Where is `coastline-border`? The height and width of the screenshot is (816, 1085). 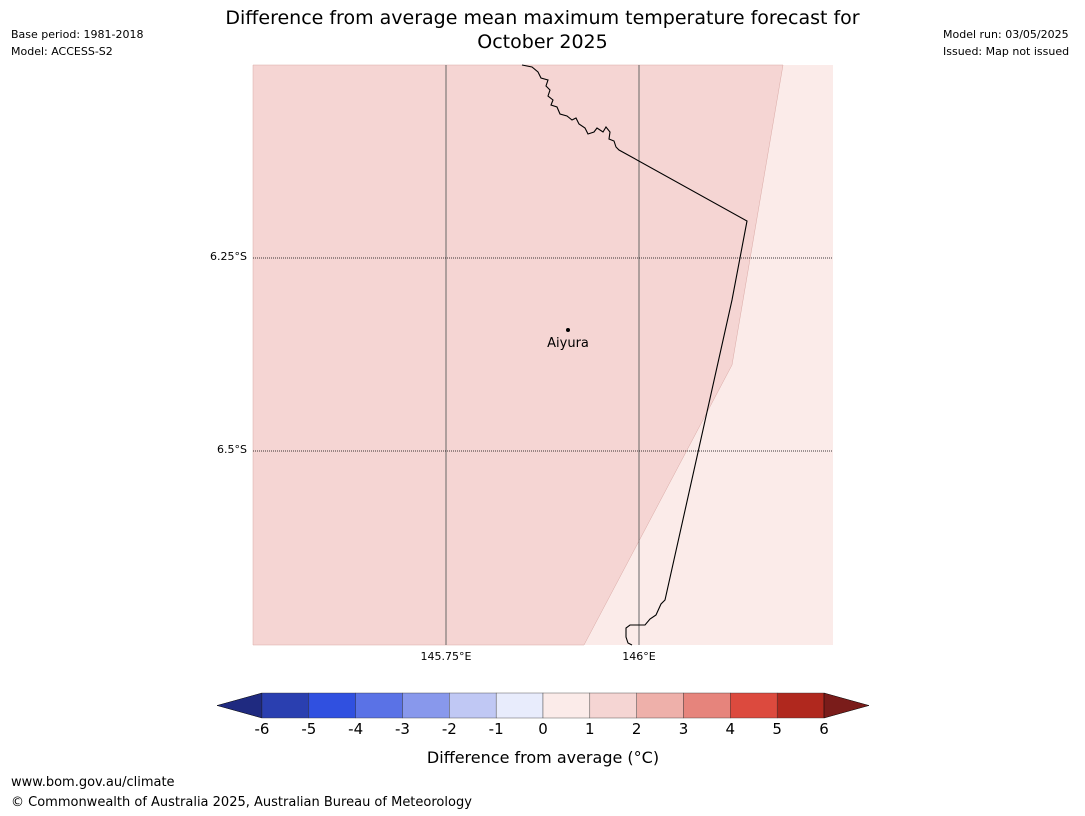 coastline-border is located at coordinates (634, 355).